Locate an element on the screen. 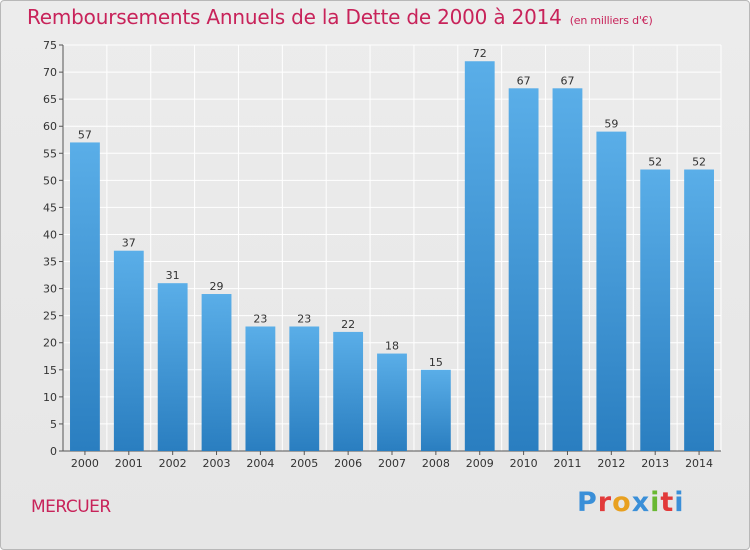 The height and width of the screenshot is (550, 750). bar-2013 is located at coordinates (655, 310).